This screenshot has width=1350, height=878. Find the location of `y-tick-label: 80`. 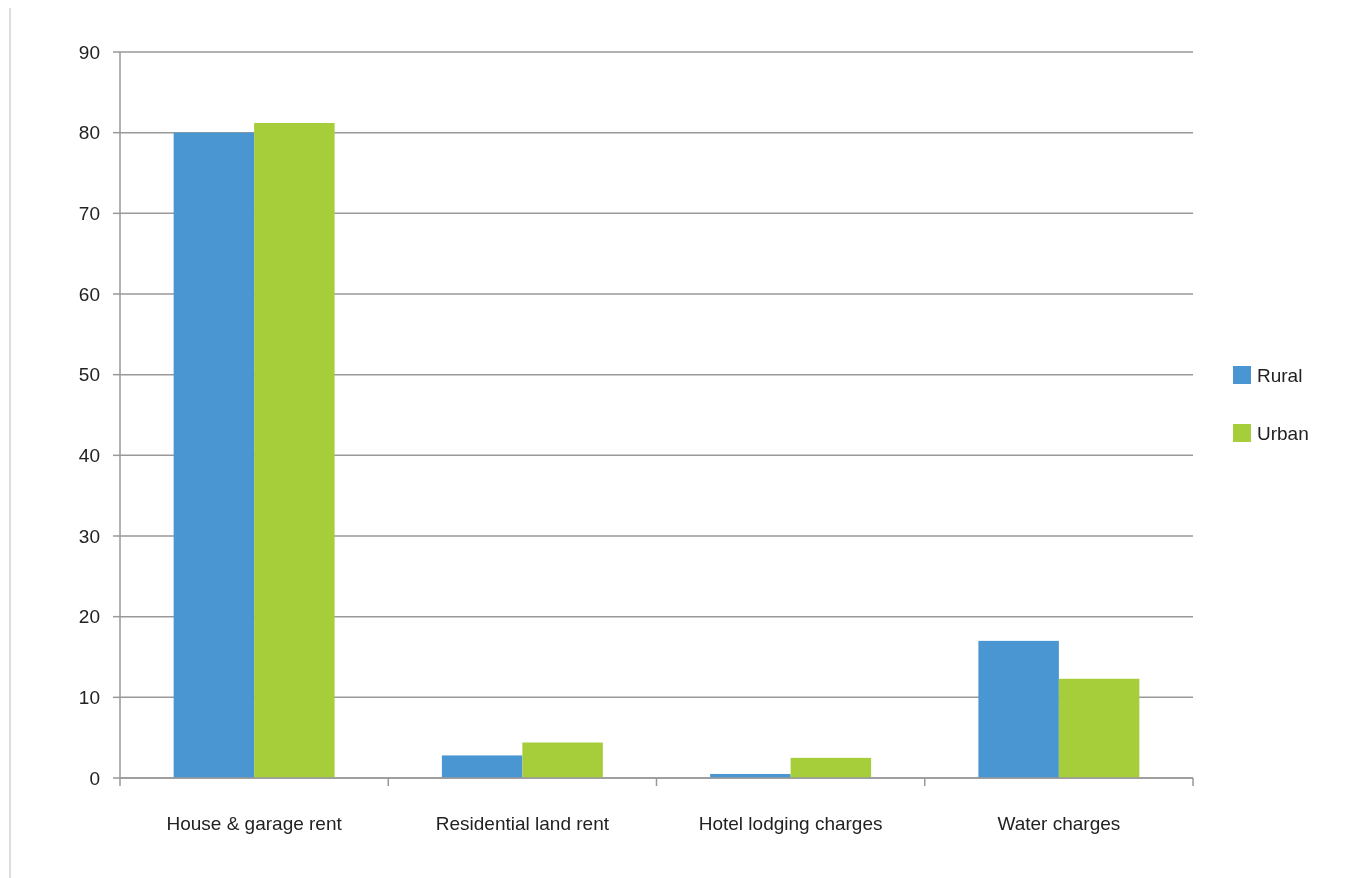

y-tick-label: 80 is located at coordinates (89, 133).